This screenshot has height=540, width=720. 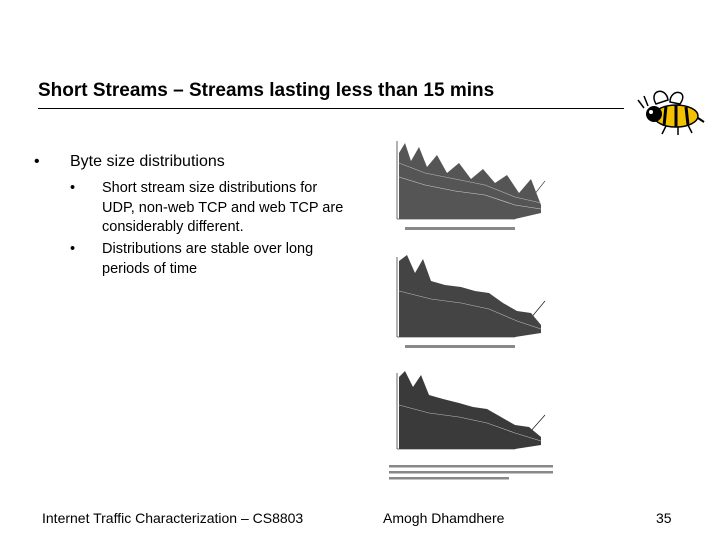 I want to click on bullet-text: Byte size distributions, so click(x=147, y=161).